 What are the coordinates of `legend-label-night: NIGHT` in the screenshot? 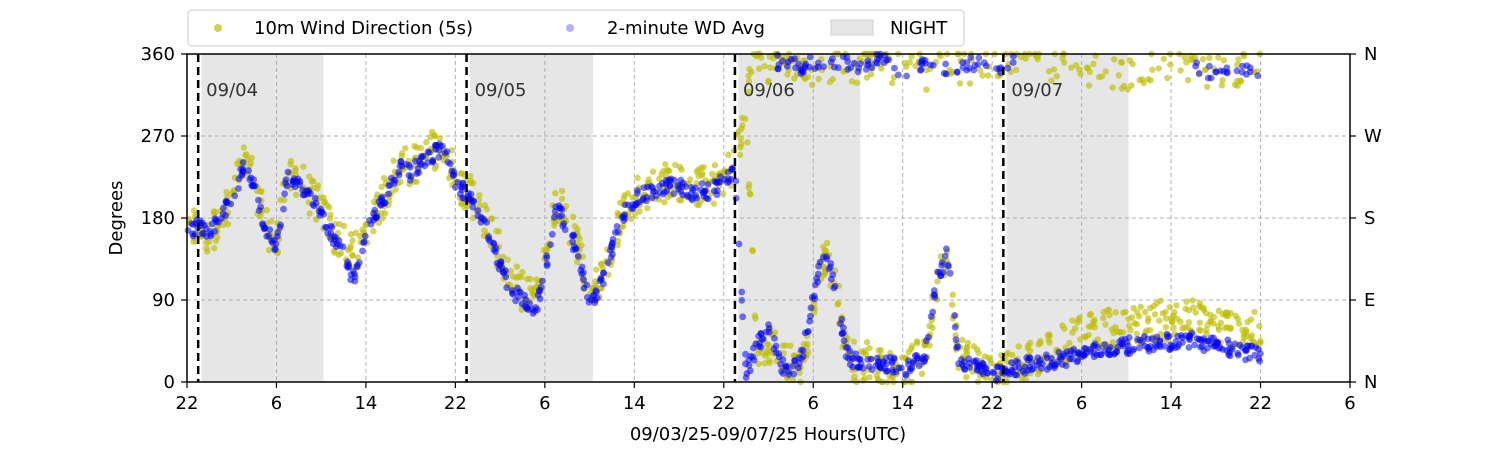 It's located at (919, 28).